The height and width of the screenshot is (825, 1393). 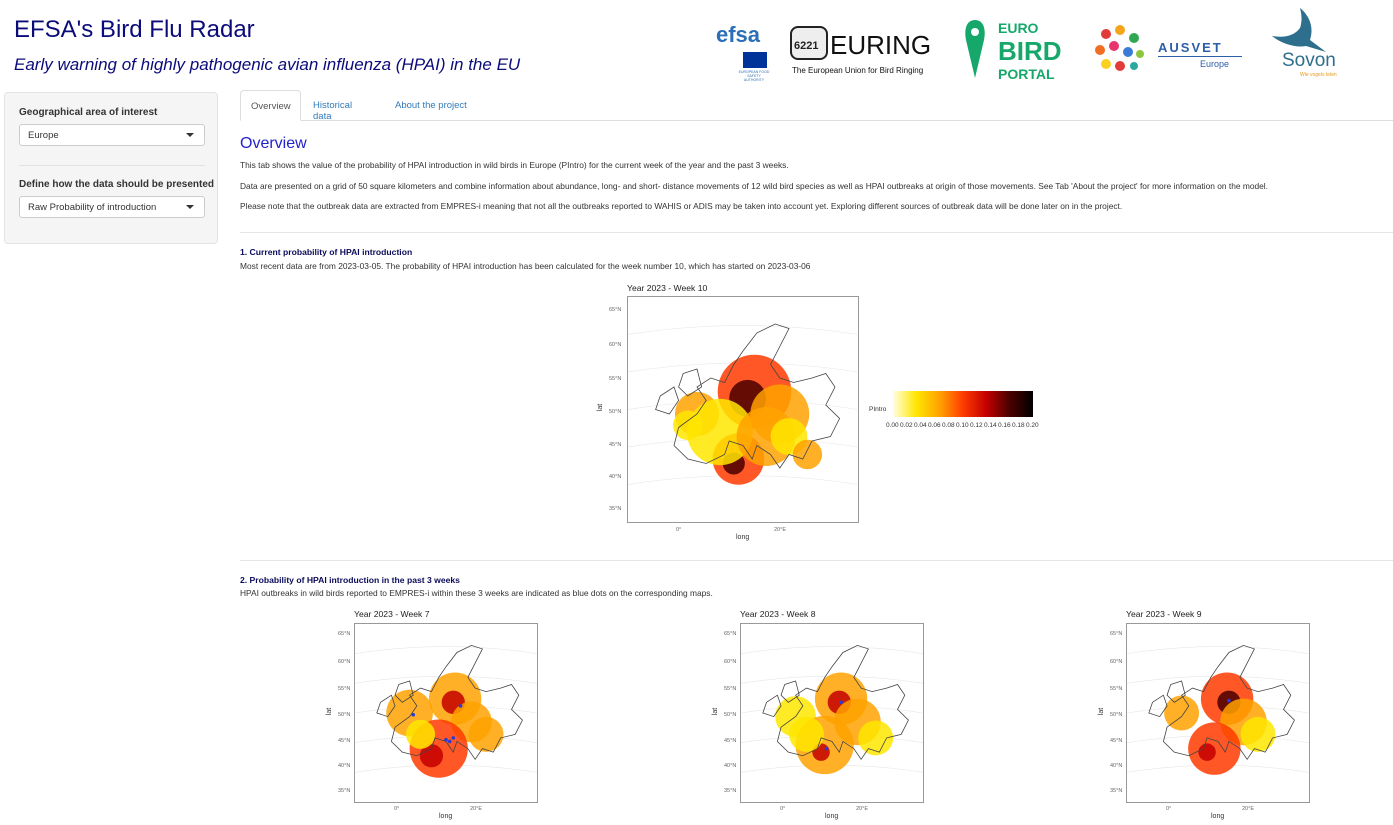 What do you see at coordinates (881, 45) in the screenshot?
I see `euring-wordmark: EURING` at bounding box center [881, 45].